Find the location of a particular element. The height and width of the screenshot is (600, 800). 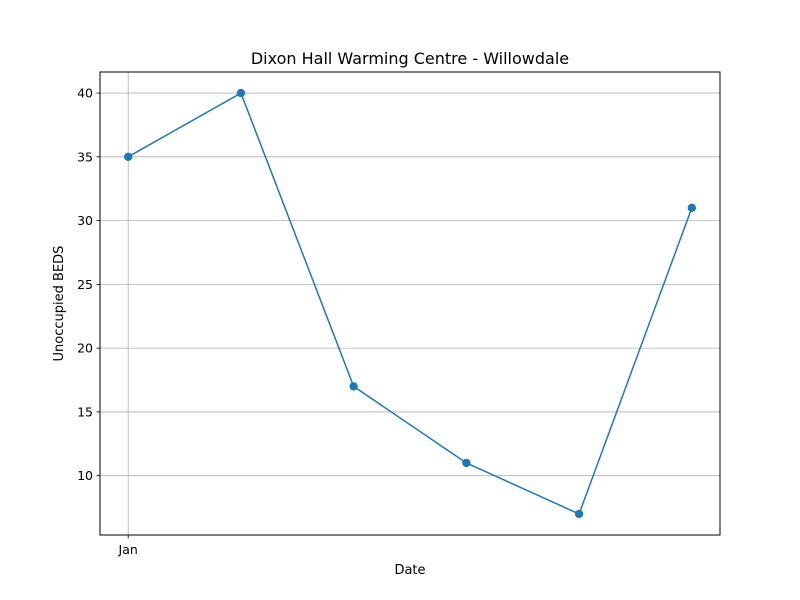

y-tick-label: 35 is located at coordinates (85, 156).